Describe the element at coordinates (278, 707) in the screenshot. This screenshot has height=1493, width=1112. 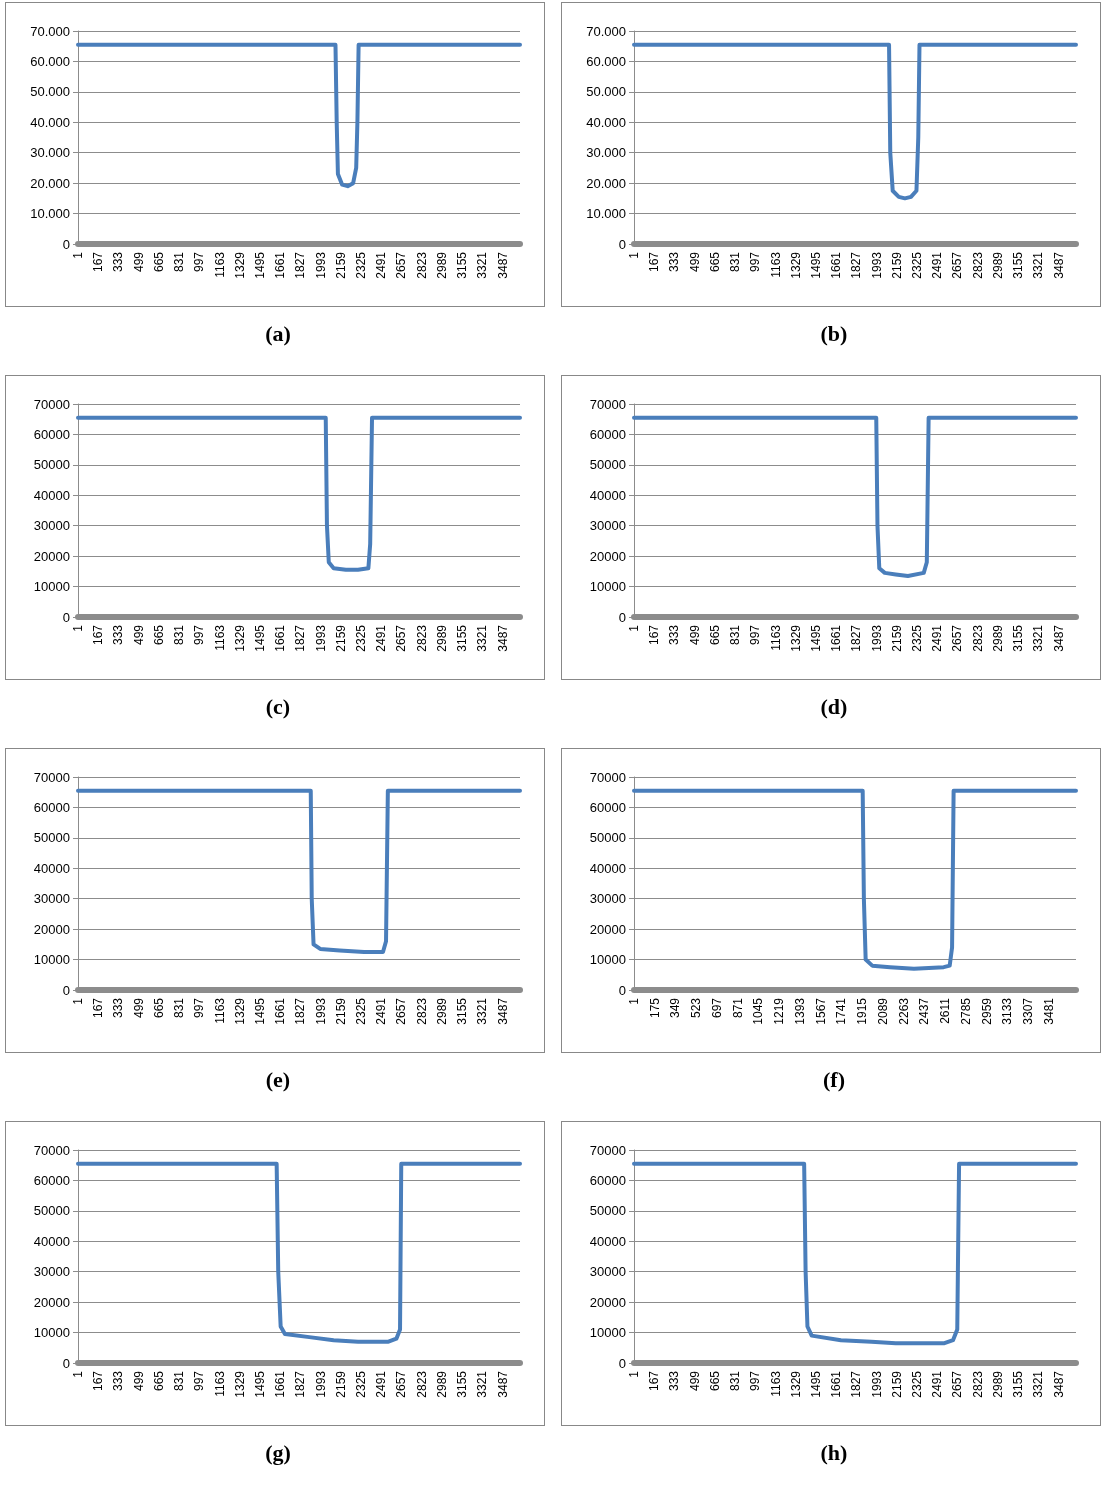
I see `text: (c)` at that location.